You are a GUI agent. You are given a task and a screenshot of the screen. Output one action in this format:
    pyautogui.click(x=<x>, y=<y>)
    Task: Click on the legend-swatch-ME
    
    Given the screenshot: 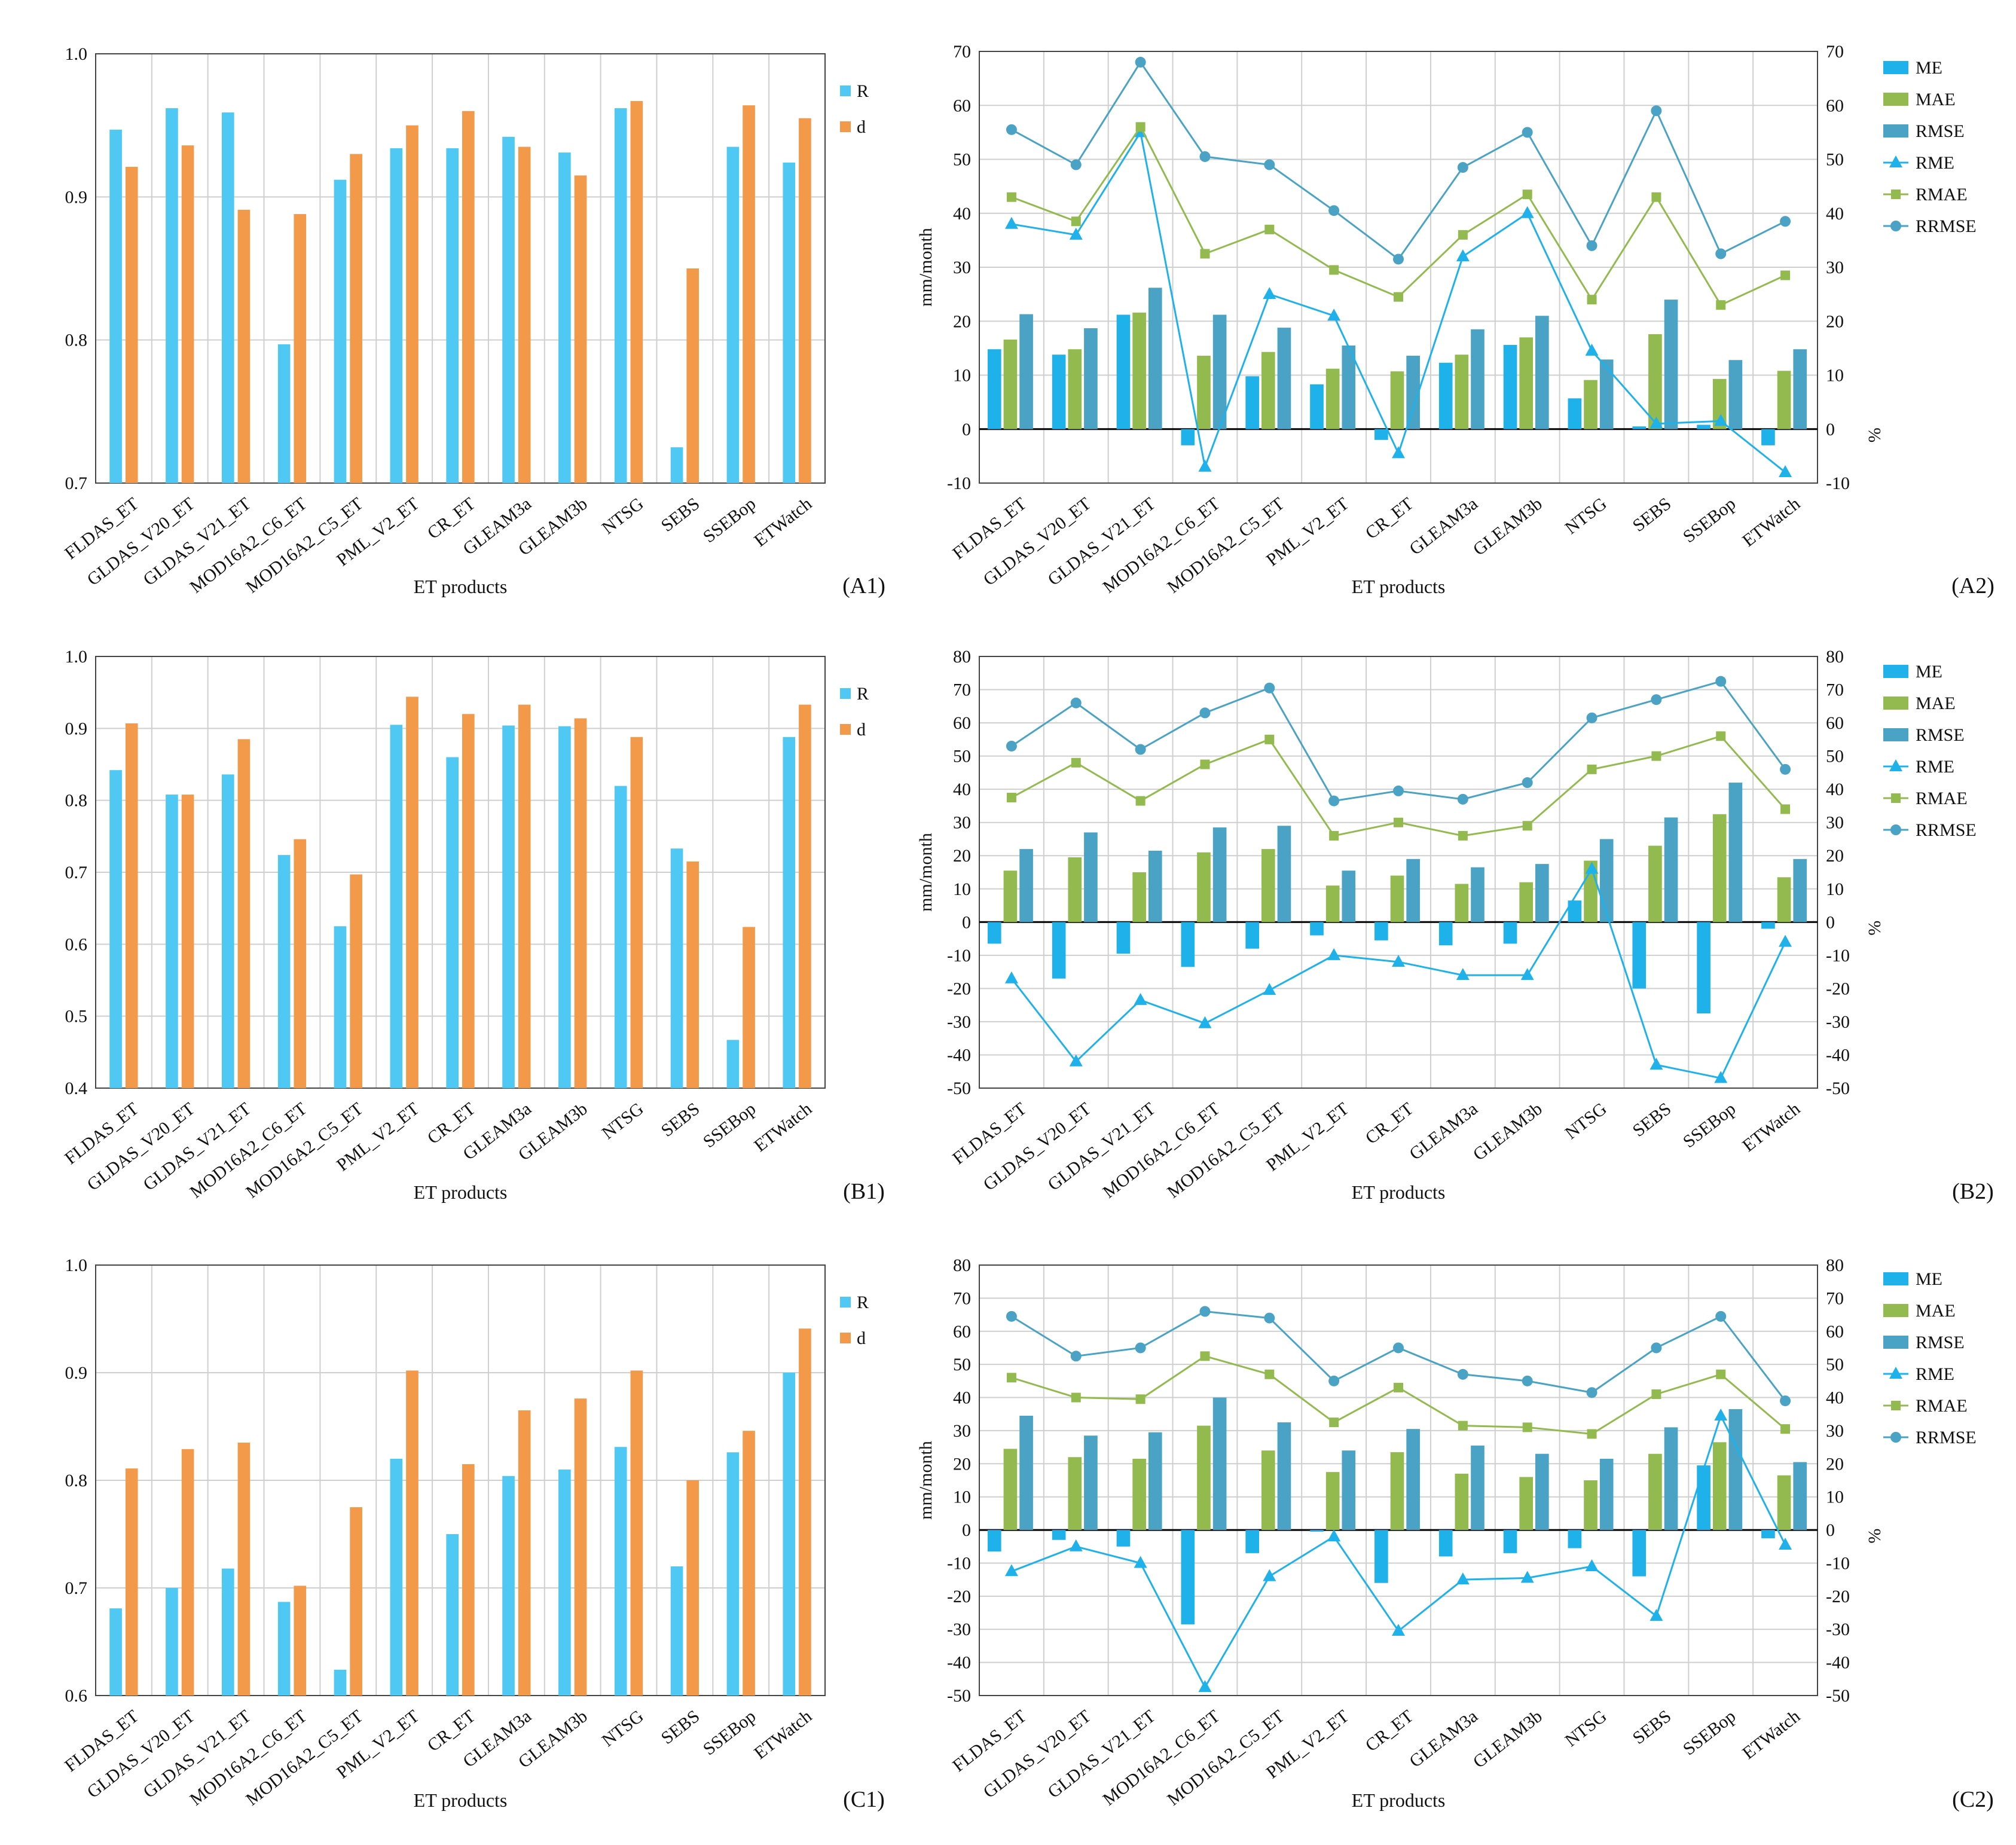 What is the action you would take?
    pyautogui.click(x=1895, y=1278)
    